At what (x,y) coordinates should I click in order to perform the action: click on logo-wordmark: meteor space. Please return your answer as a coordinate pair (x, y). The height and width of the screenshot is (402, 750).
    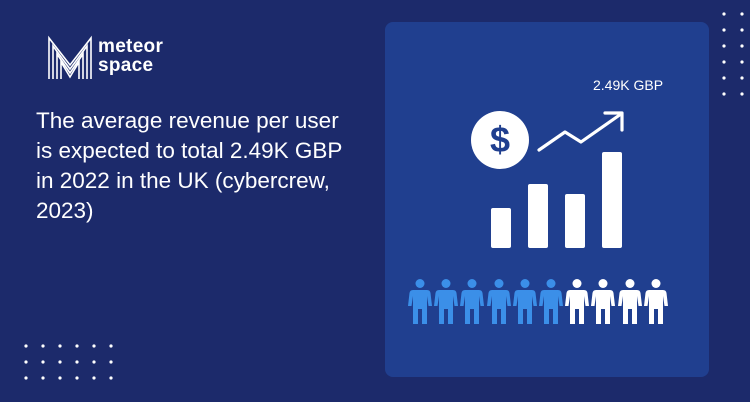
    Looking at the image, I should click on (130, 56).